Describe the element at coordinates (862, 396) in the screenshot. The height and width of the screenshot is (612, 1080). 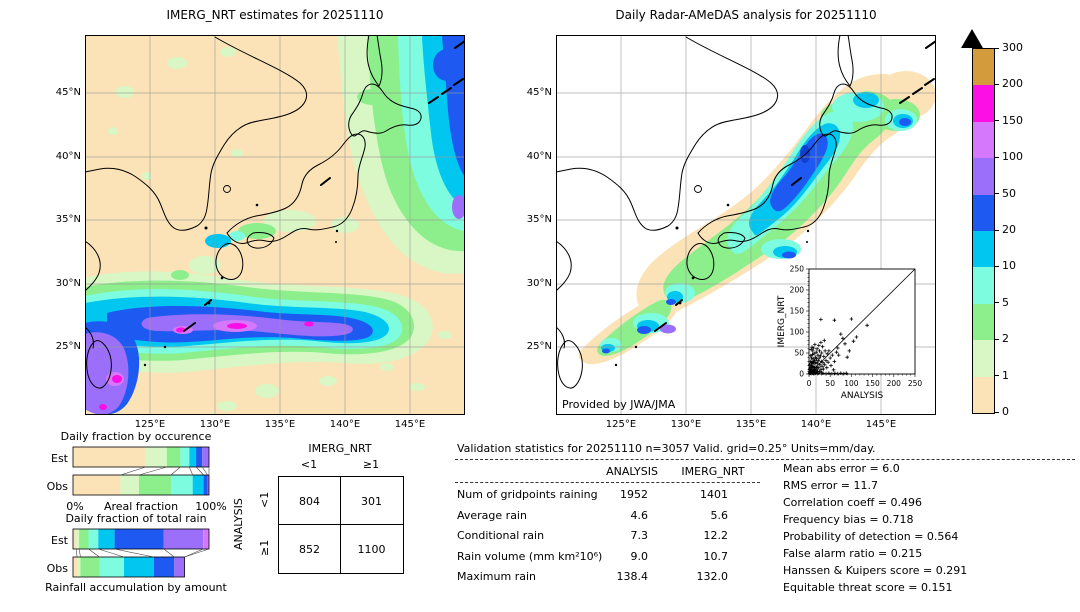
I see `inset-x-label: ANALYSIS` at that location.